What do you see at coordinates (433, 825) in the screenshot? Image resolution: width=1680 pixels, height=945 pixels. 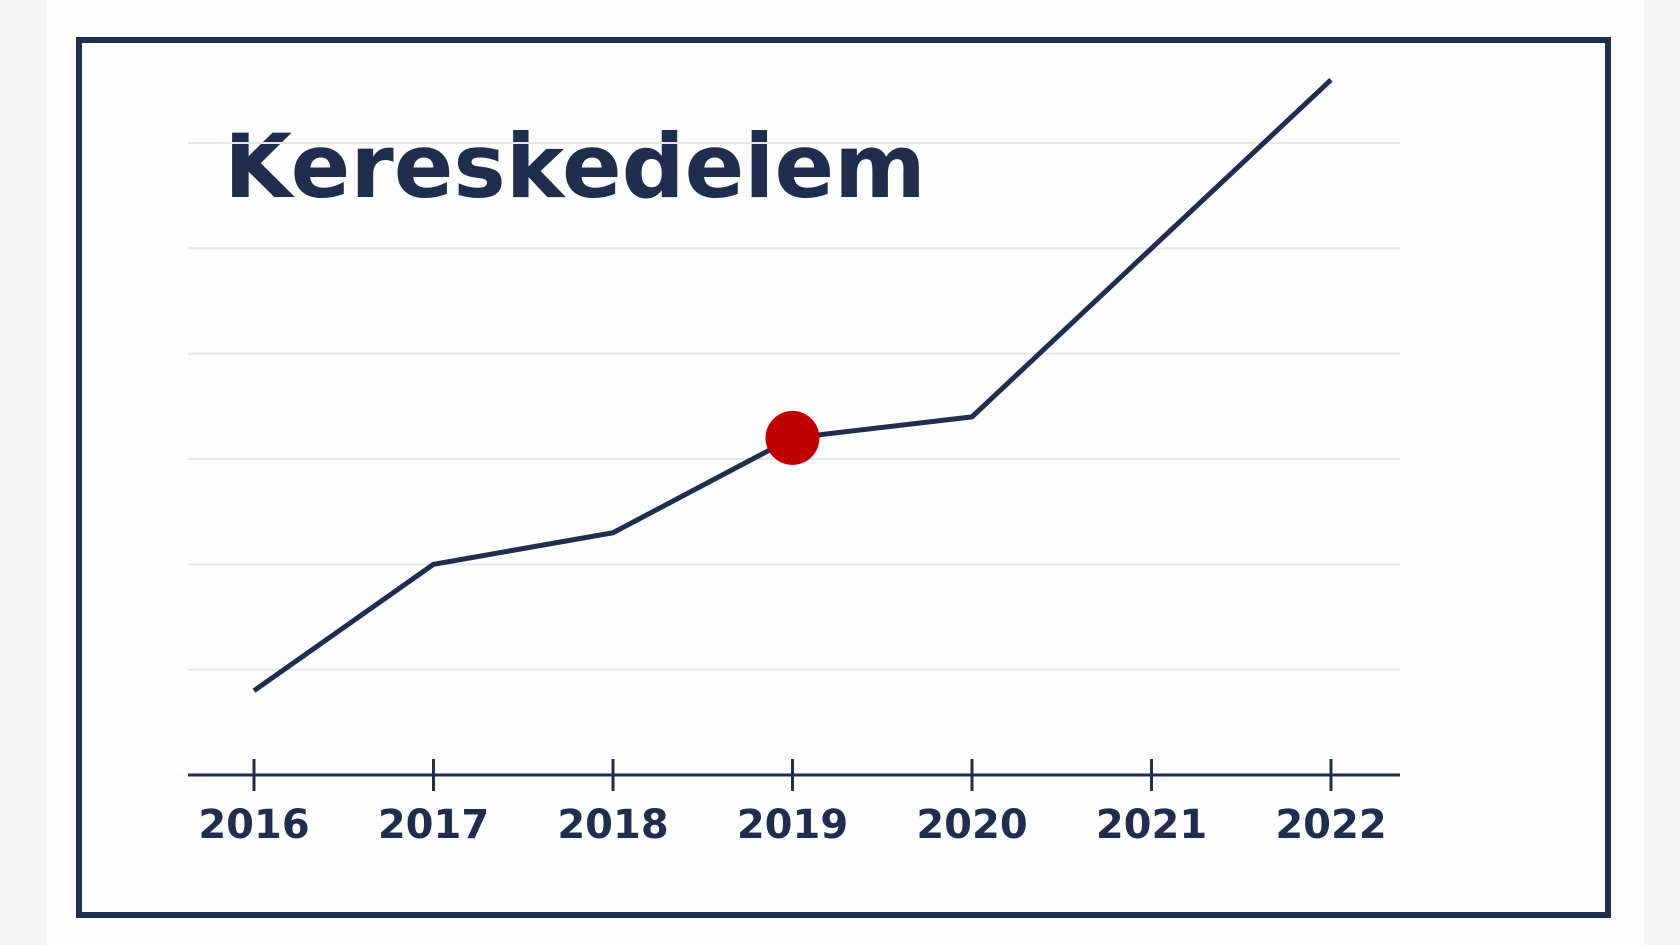 I see `x-tick-label: 2017` at bounding box center [433, 825].